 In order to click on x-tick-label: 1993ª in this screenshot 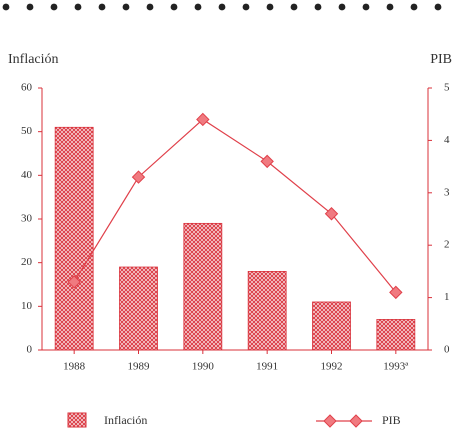, I will do `click(396, 367)`.